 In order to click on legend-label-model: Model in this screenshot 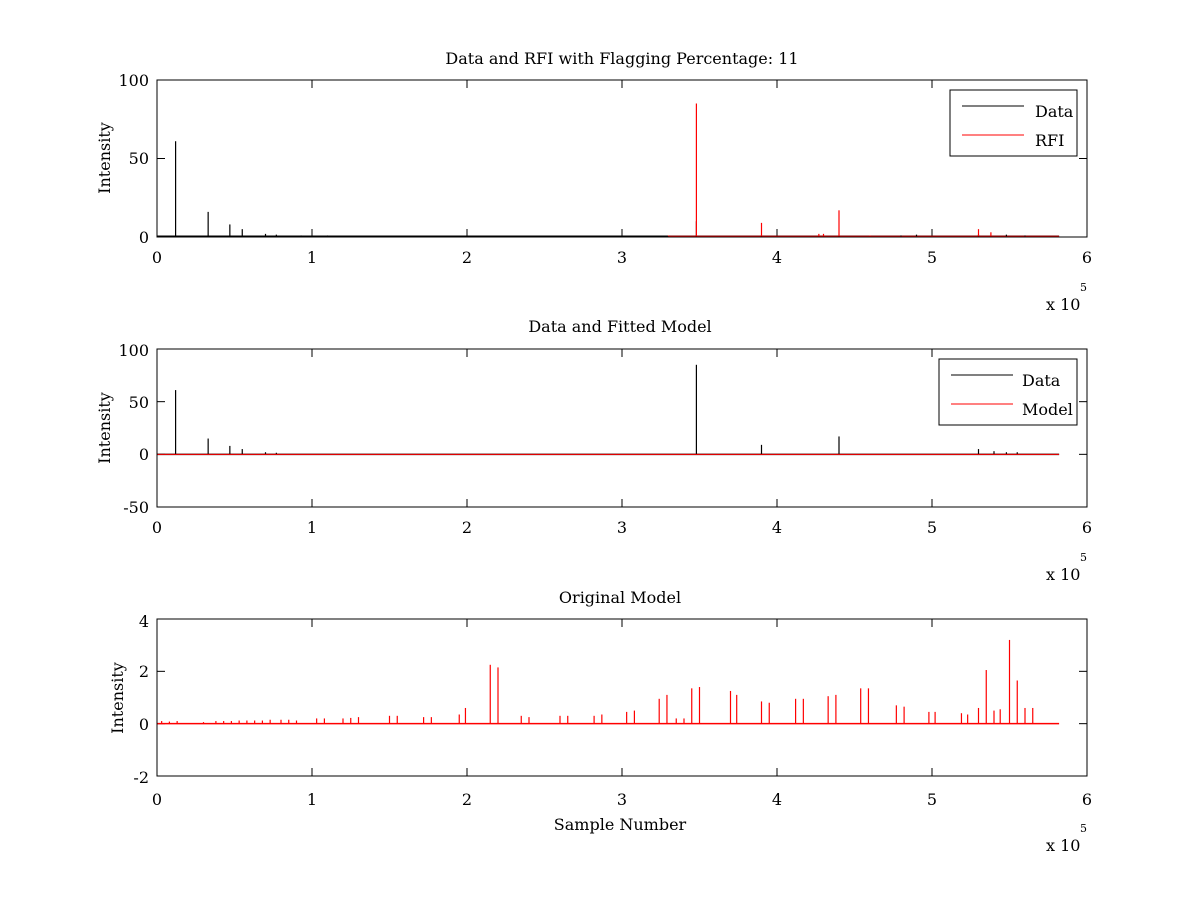, I will do `click(1047, 409)`.